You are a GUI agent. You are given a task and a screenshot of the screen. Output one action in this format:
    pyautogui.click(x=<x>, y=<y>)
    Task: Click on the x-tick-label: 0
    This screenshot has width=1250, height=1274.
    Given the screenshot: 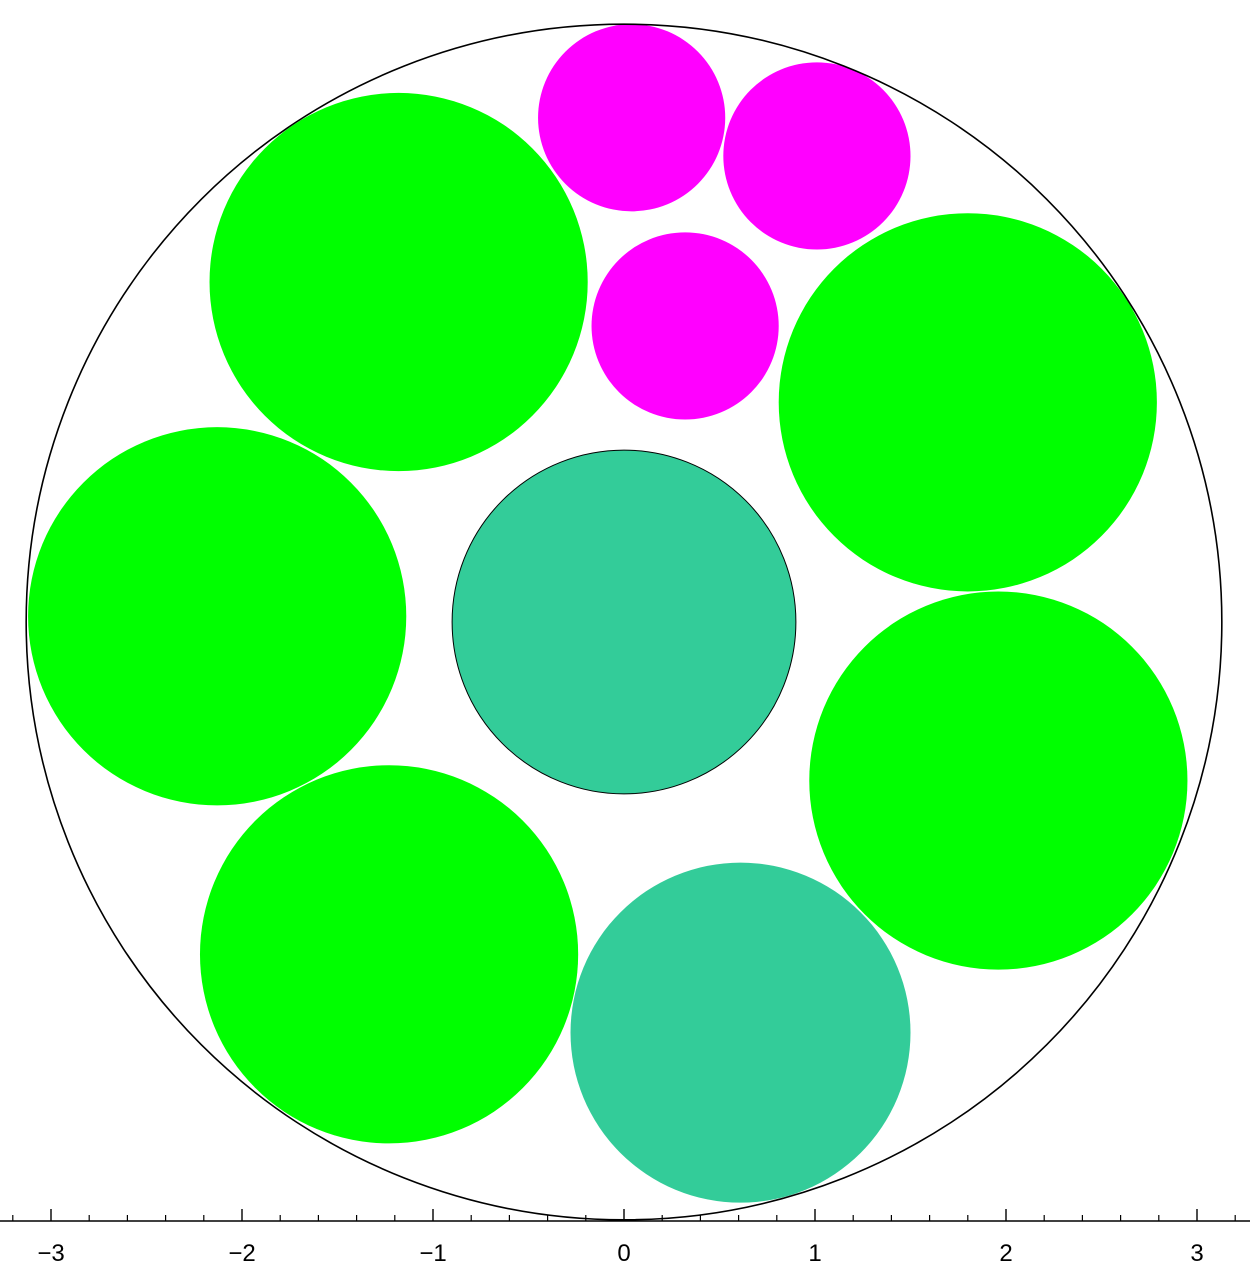 What is the action you would take?
    pyautogui.click(x=623, y=1253)
    